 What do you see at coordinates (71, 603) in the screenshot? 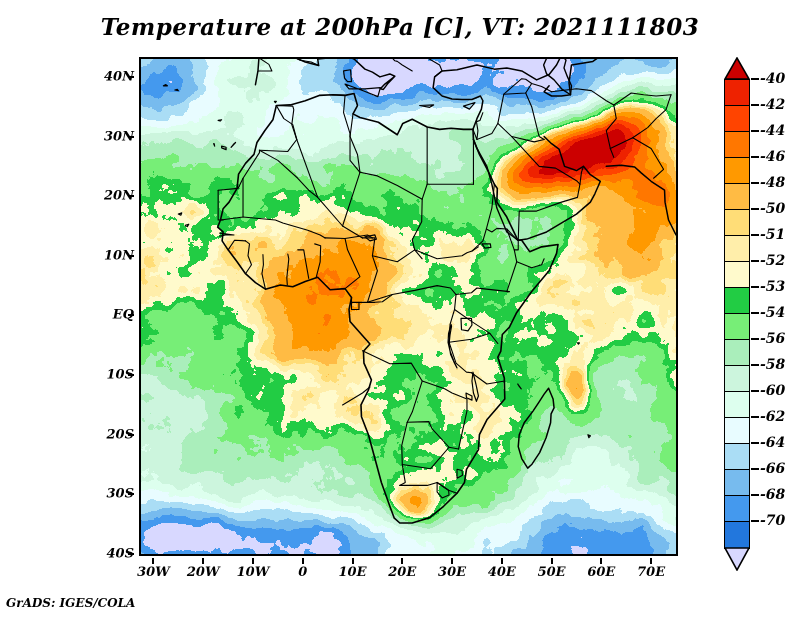
I see `footer-credit: GrADS: IGES/COLA` at bounding box center [71, 603].